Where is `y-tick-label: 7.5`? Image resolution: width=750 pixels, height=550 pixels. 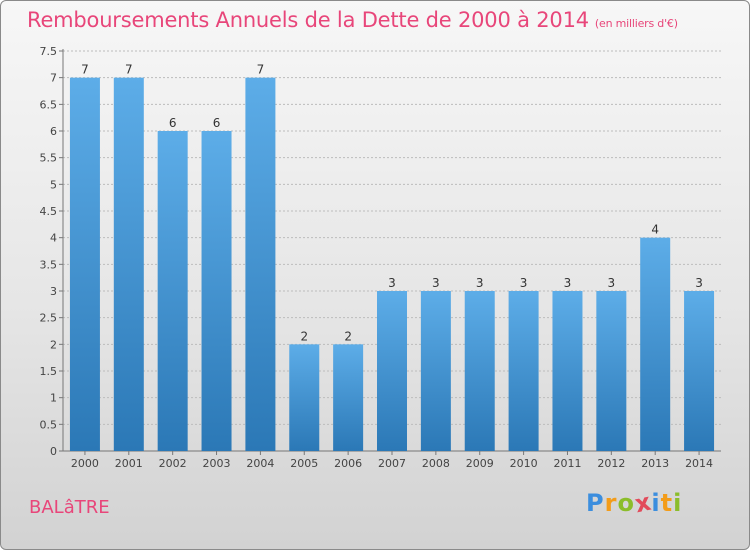
y-tick-label: 7.5 is located at coordinates (49, 51).